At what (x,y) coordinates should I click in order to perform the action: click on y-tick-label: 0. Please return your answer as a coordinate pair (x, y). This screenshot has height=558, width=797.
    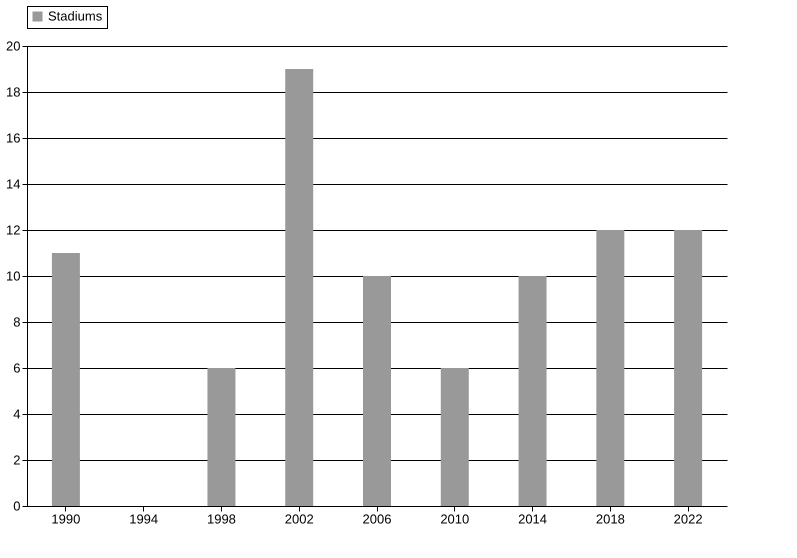
    Looking at the image, I should click on (16, 506).